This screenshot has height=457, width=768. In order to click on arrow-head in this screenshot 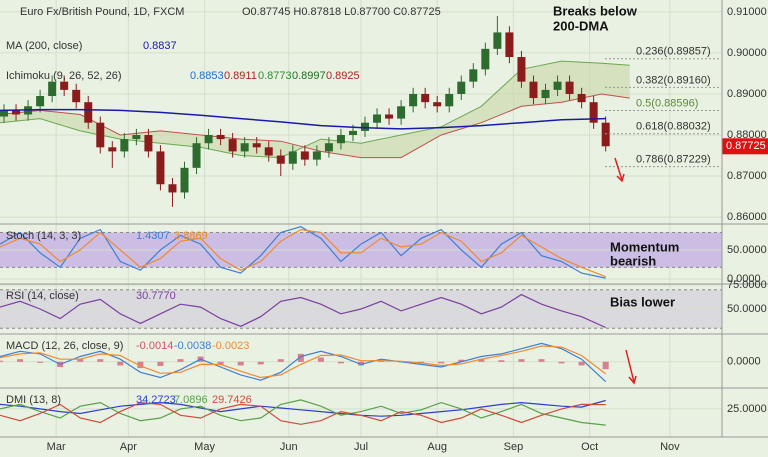, I will do `click(632, 380)`.